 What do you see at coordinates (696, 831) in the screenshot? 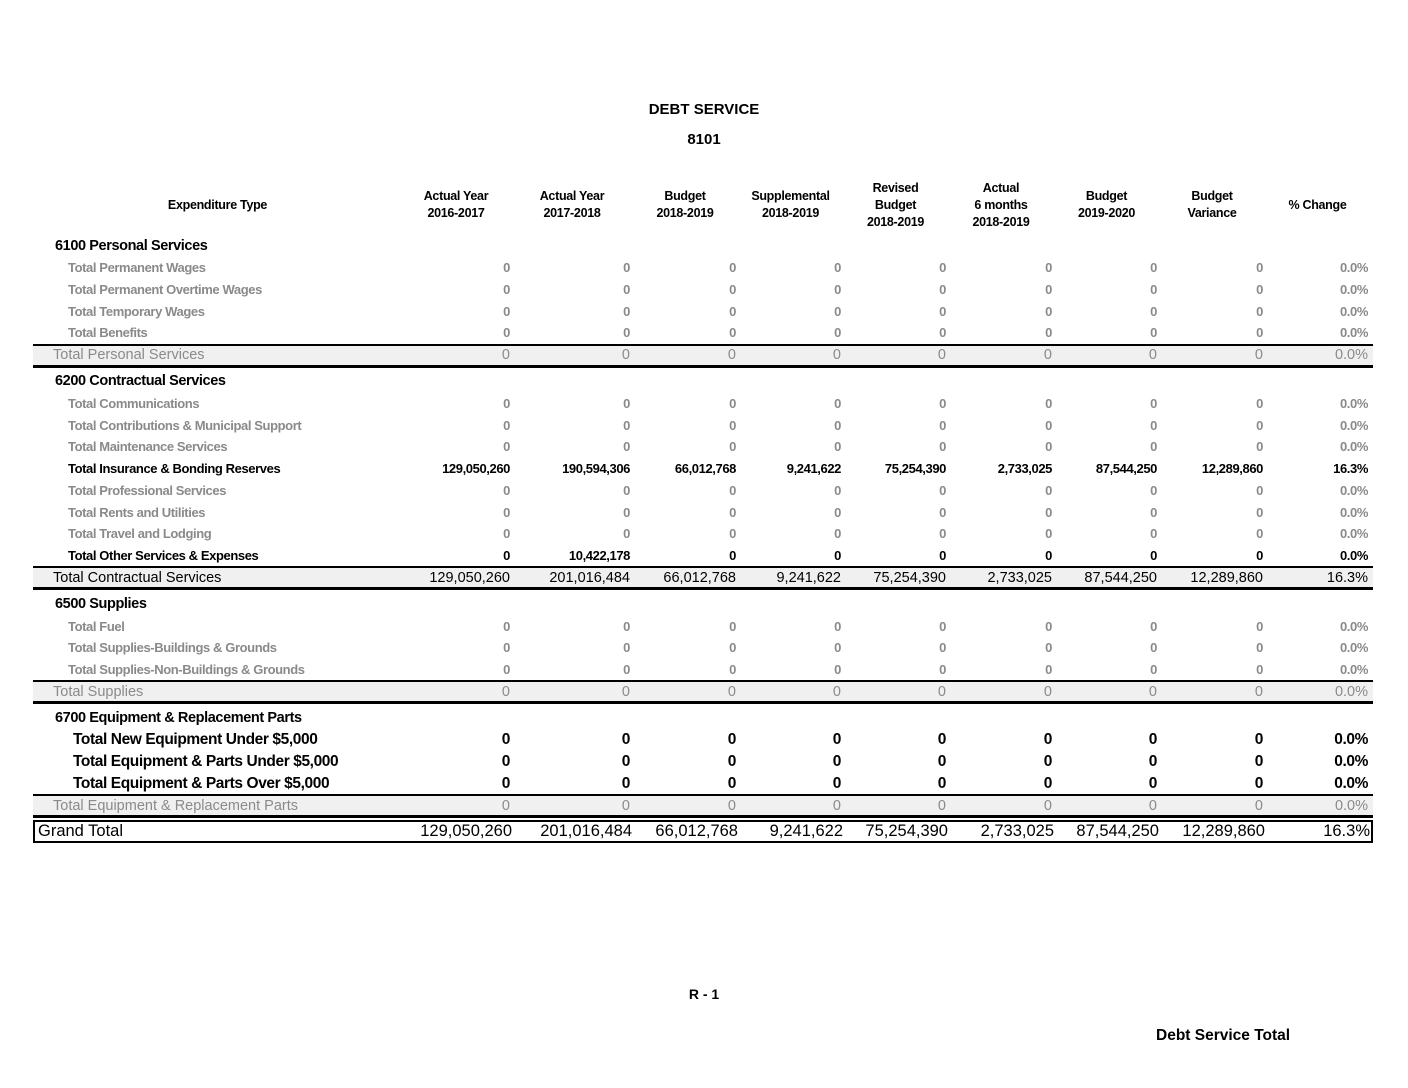
I see `cell-value: 66,012,768` at bounding box center [696, 831].